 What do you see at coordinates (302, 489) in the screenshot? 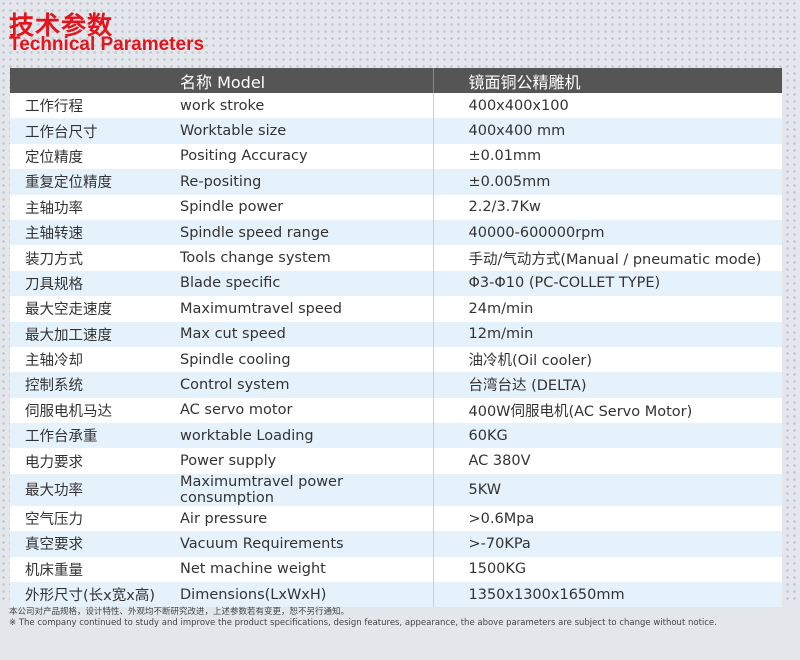
I see `param-en: Maximumtravel power consumption` at bounding box center [302, 489].